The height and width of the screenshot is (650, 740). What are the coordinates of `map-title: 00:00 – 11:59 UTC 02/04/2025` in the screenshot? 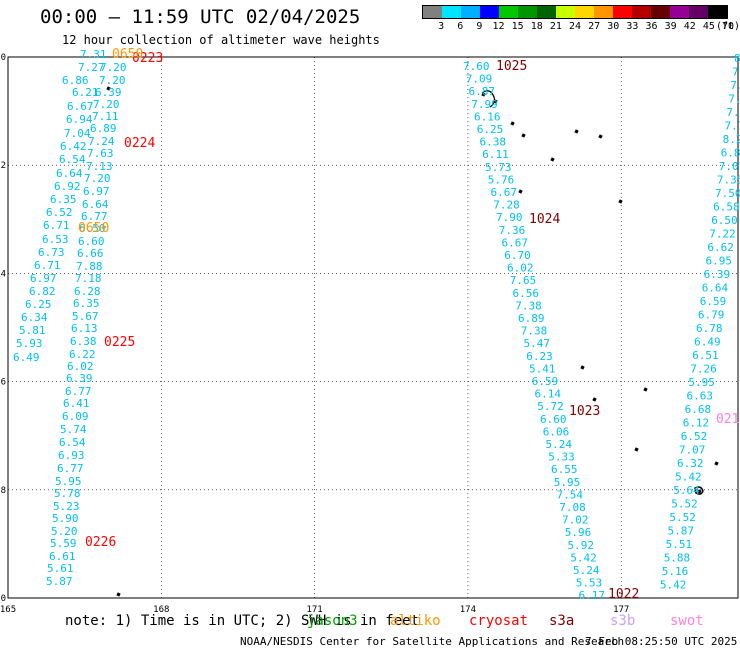 It's located at (200, 17).